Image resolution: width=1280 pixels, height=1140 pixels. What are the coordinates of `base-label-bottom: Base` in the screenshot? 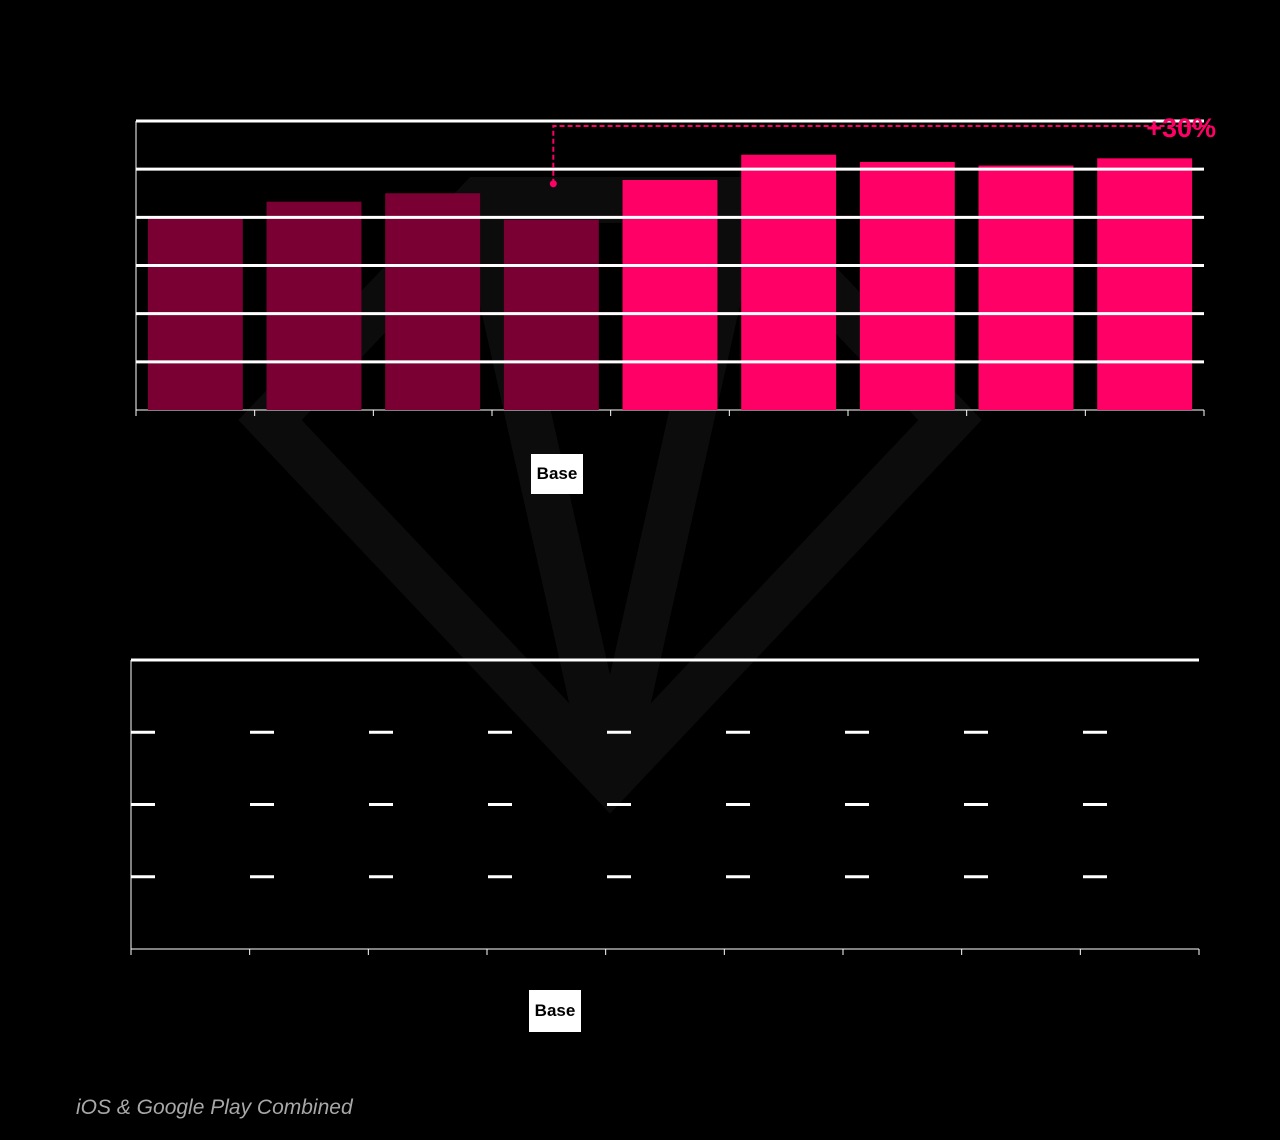 It's located at (555, 1011).